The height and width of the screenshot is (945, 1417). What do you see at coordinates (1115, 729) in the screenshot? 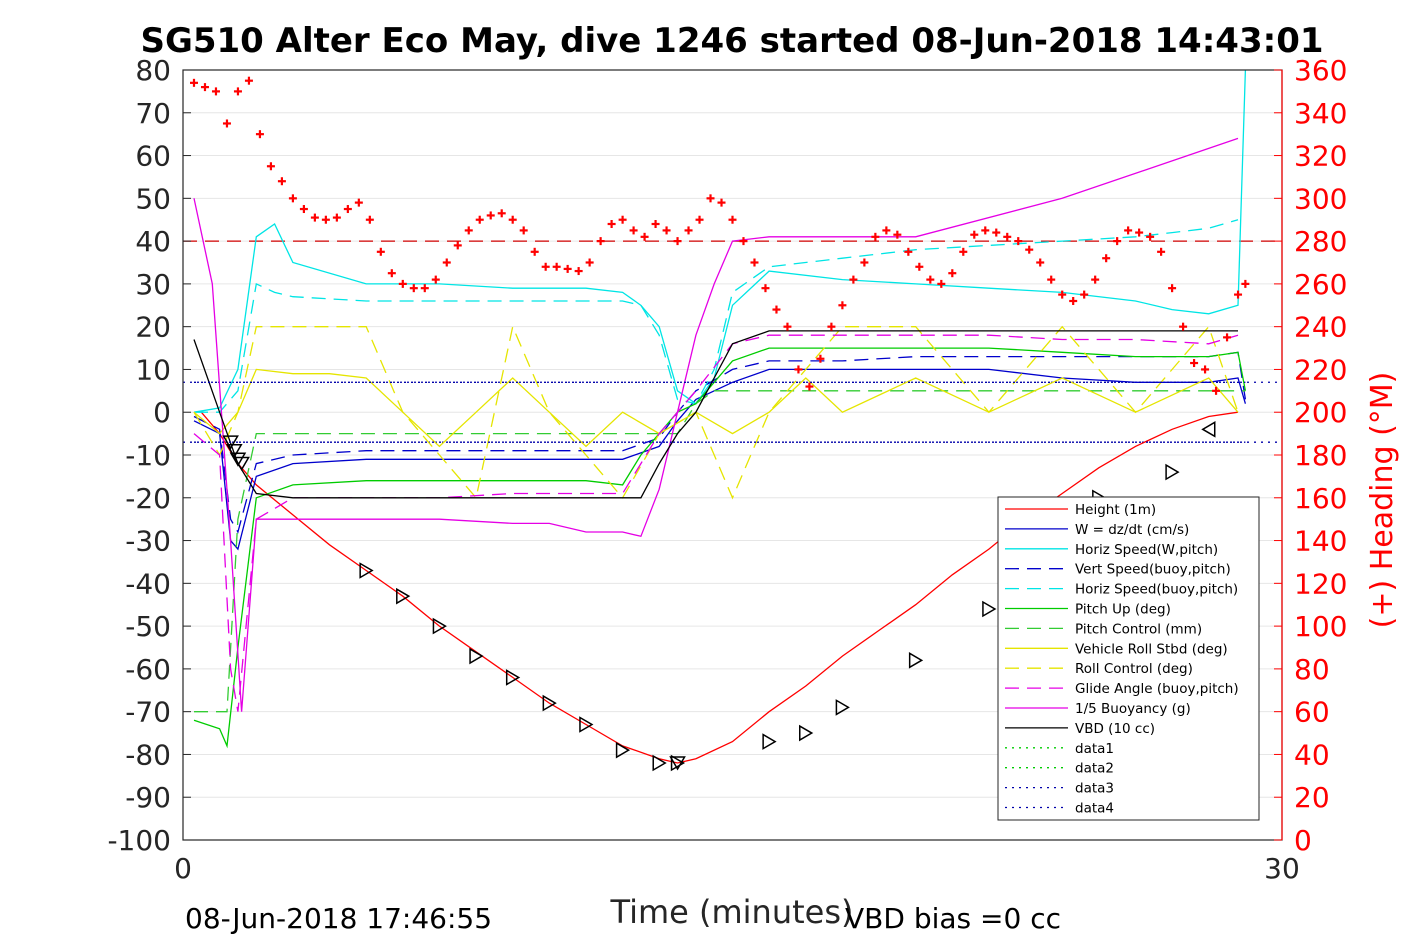
I see `legend-label: VBD (10 cc)` at bounding box center [1115, 729].